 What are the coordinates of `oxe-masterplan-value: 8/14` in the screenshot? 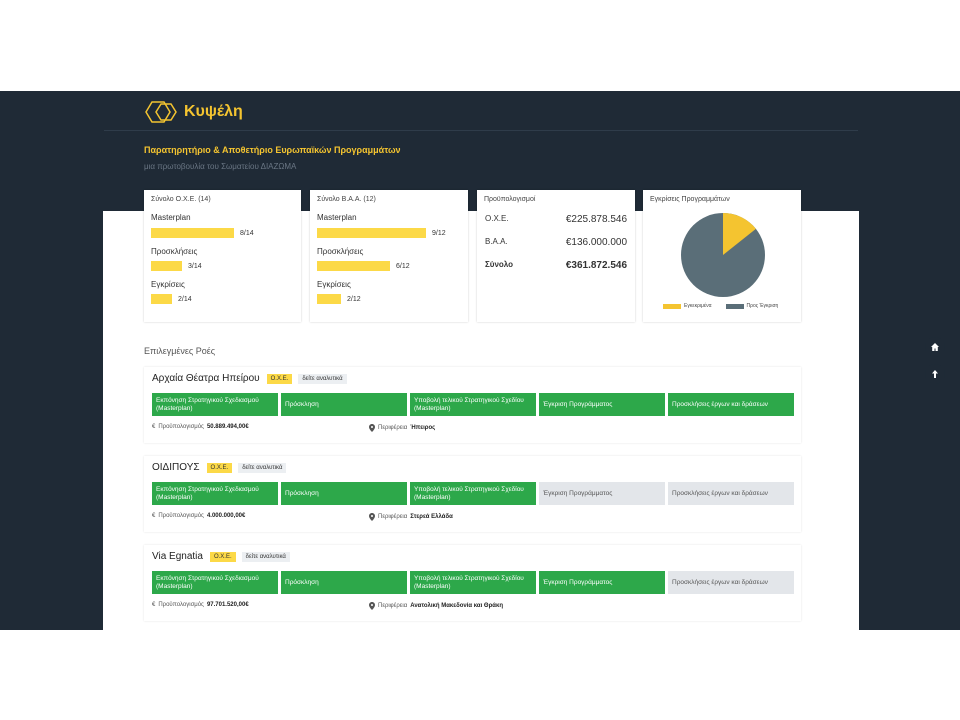 It's located at (247, 233).